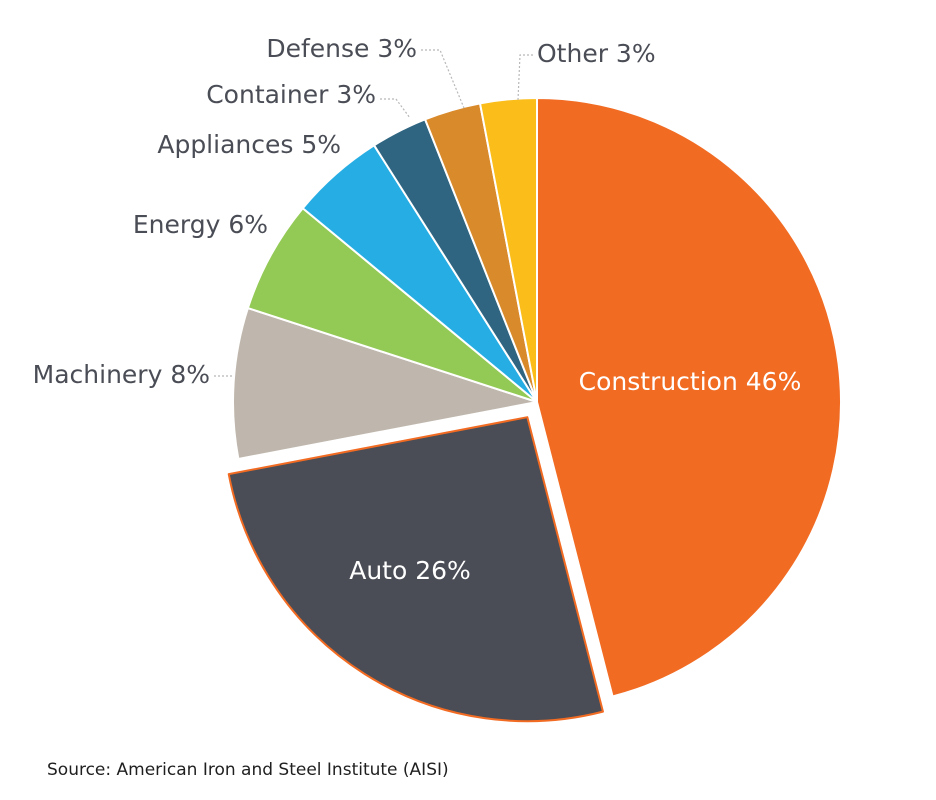 The height and width of the screenshot is (800, 936). Describe the element at coordinates (385, 383) in the screenshot. I see `slice-machinery` at that location.